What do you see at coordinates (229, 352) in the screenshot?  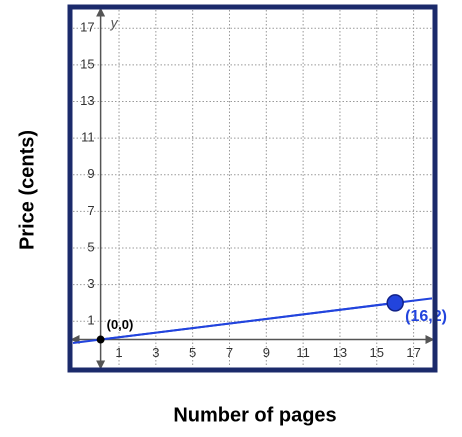 I see `x-tick-label: 7` at bounding box center [229, 352].